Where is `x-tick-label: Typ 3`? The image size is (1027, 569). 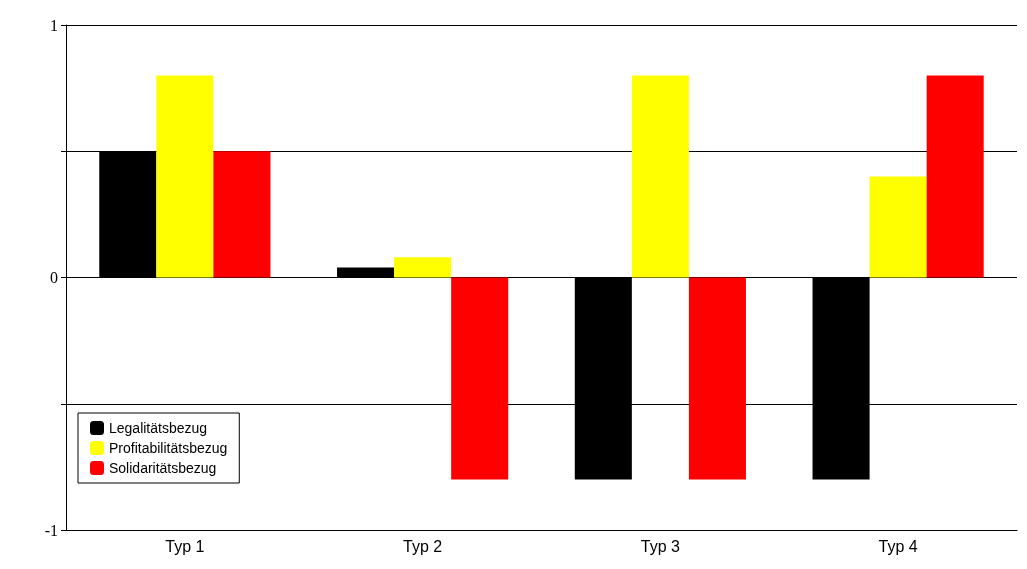 x-tick-label: Typ 3 is located at coordinates (660, 546).